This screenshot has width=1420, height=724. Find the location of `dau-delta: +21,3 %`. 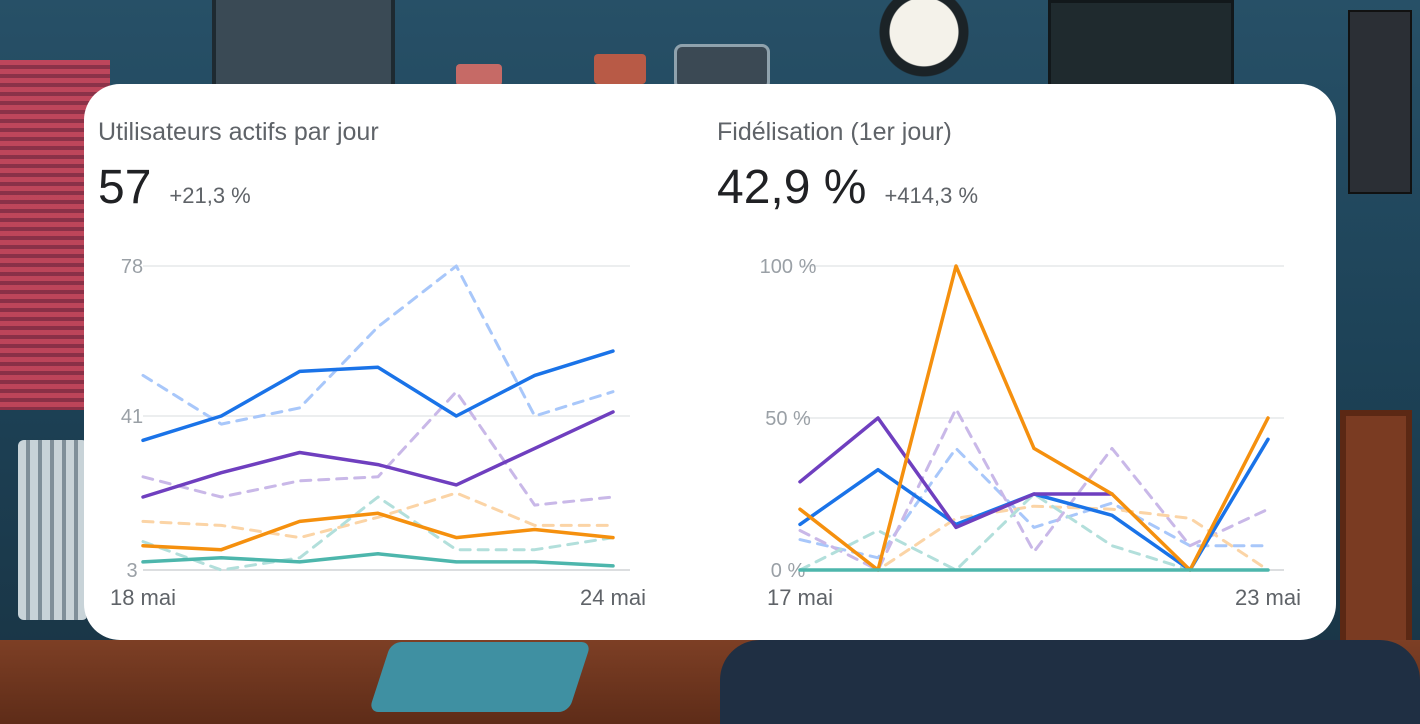

dau-delta: +21,3 % is located at coordinates (210, 195).